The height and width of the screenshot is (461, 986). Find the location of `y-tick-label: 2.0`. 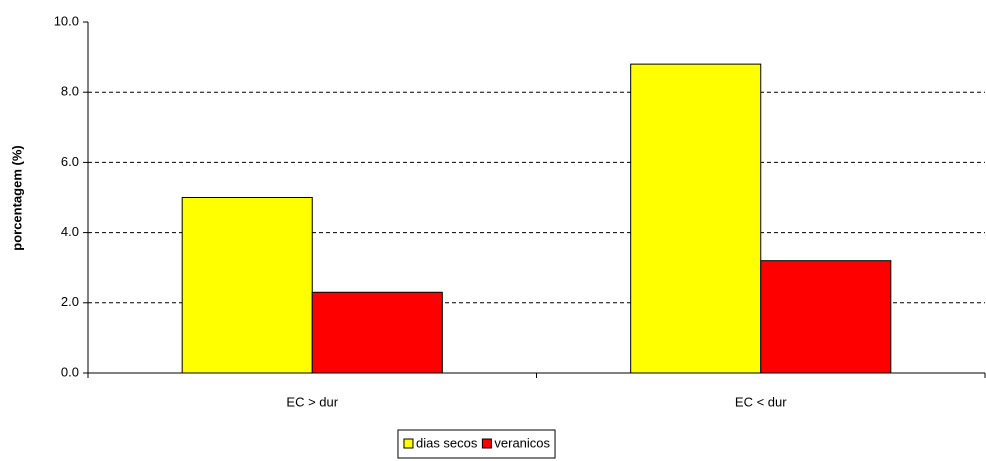

y-tick-label: 2.0 is located at coordinates (70, 301).